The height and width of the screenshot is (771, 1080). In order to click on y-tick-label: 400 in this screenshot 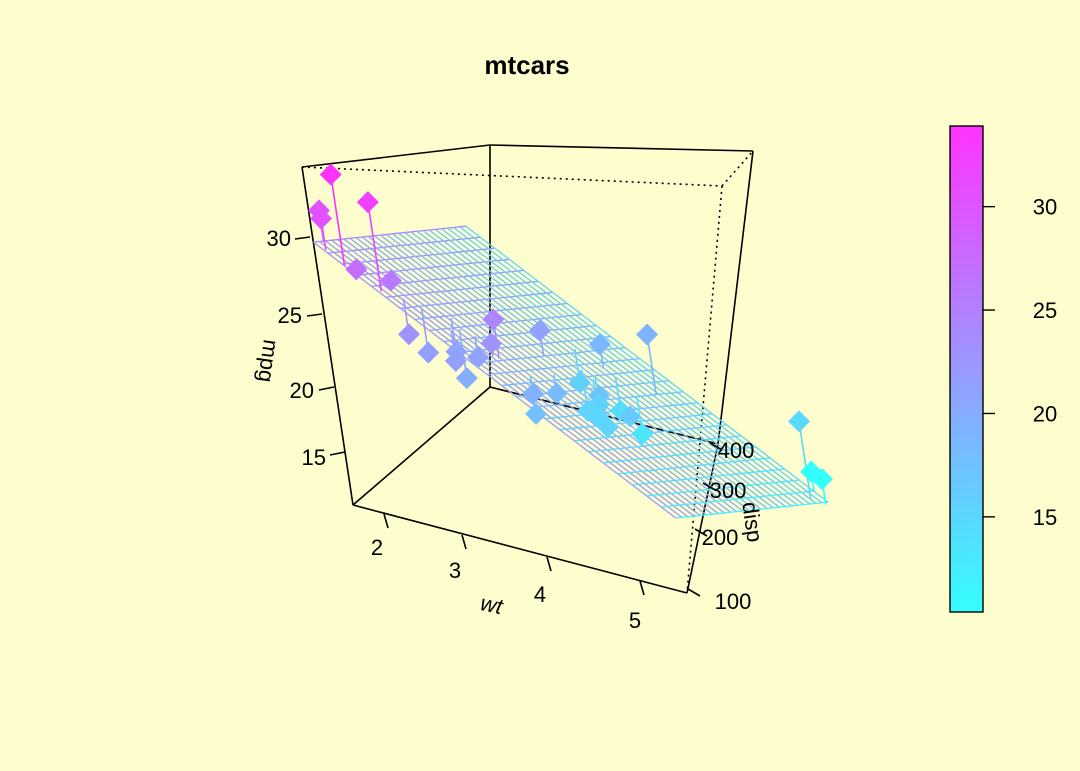, I will do `click(736, 450)`.